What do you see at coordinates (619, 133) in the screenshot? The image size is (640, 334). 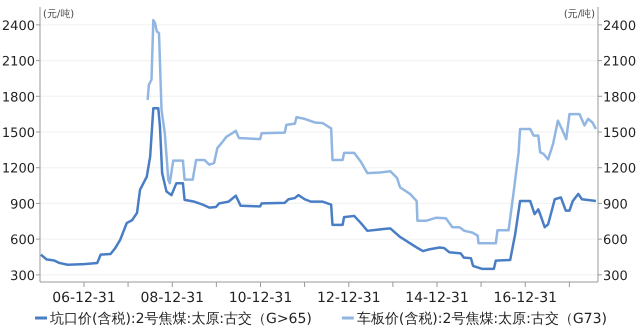 I see `y2-tick-label: 1500` at bounding box center [619, 133].